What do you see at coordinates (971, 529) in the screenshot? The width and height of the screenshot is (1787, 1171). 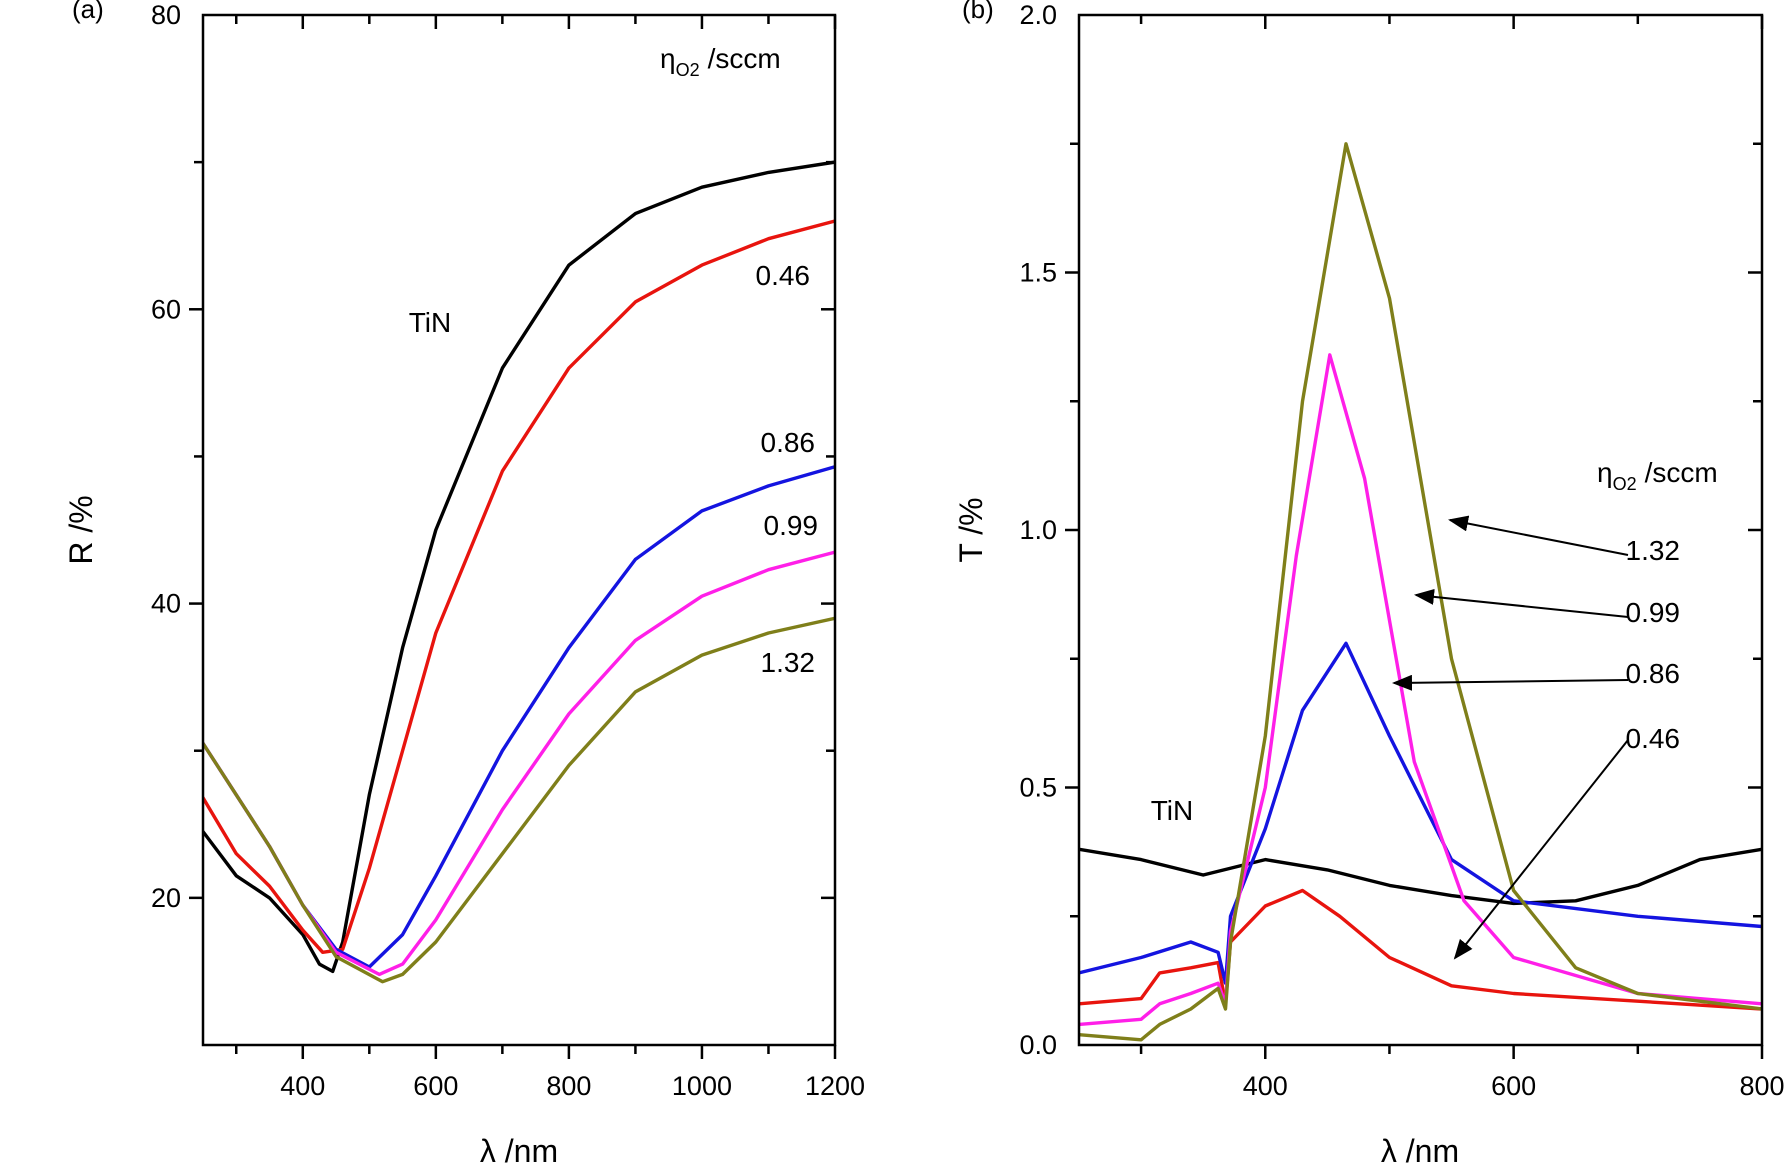 I see `y-axis-label: T /%` at bounding box center [971, 529].